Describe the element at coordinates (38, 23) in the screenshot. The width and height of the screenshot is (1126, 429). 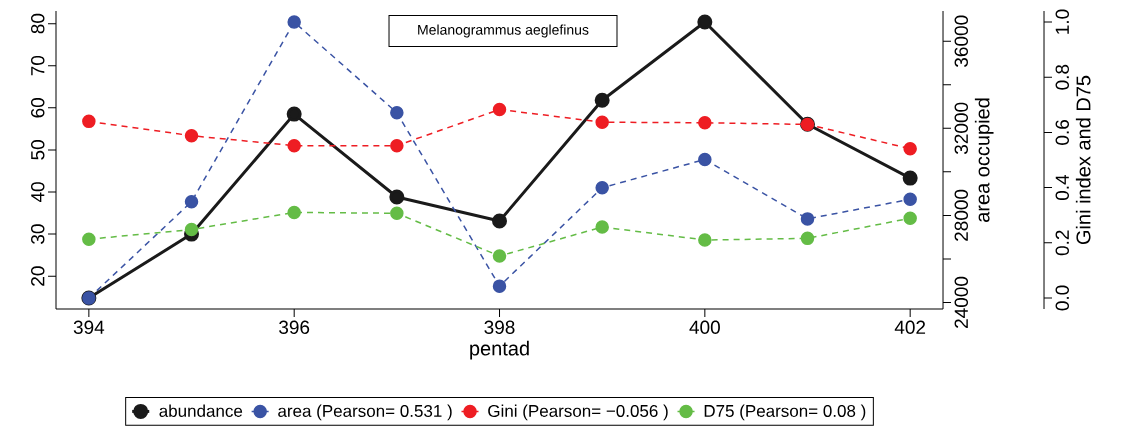
I see `y-tick-label: 80` at that location.